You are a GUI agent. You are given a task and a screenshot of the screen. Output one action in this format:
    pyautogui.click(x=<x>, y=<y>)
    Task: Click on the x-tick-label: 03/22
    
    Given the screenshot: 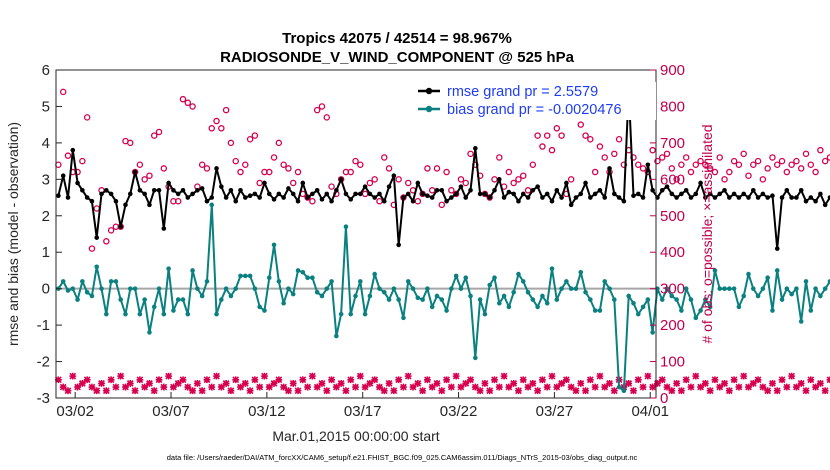 What is the action you would take?
    pyautogui.click(x=459, y=411)
    